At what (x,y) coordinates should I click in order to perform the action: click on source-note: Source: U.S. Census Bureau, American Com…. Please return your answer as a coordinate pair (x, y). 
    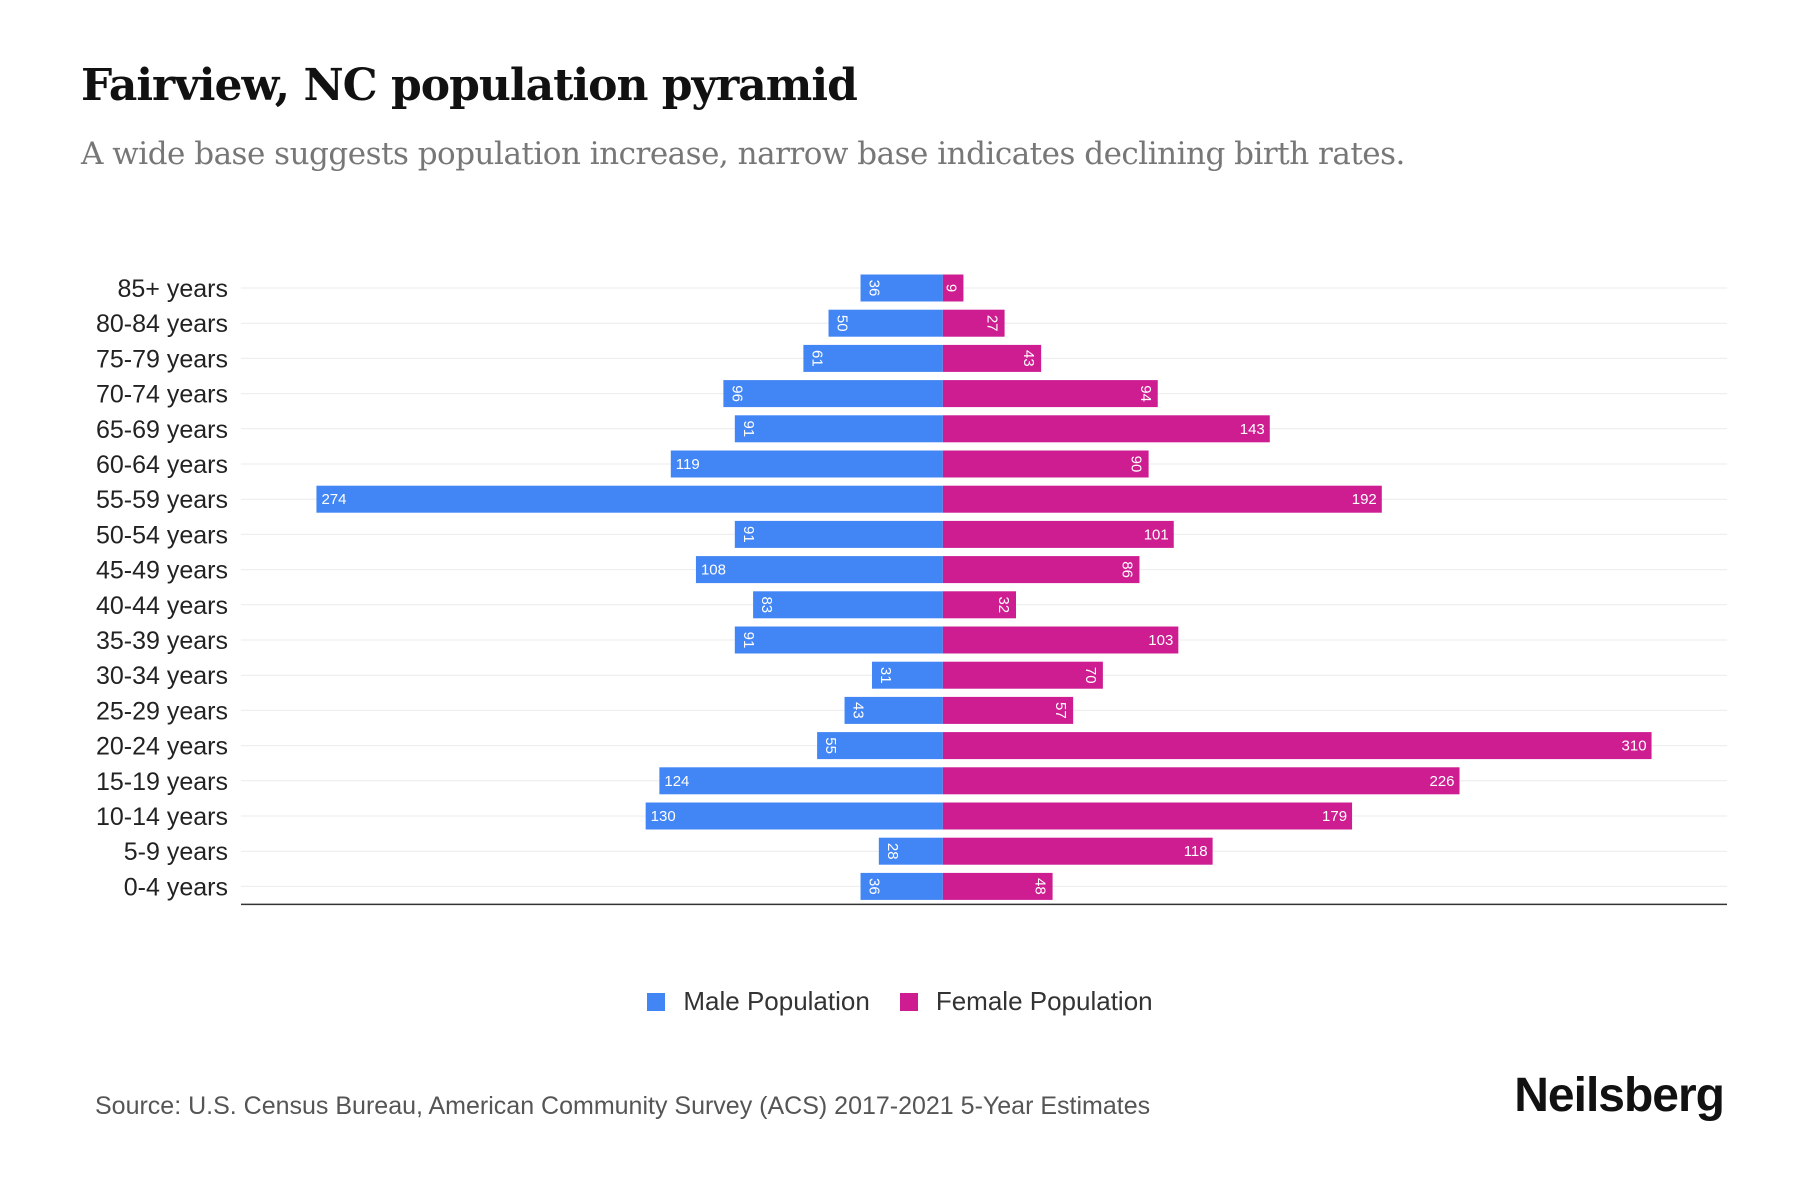
    Looking at the image, I should click on (623, 1106).